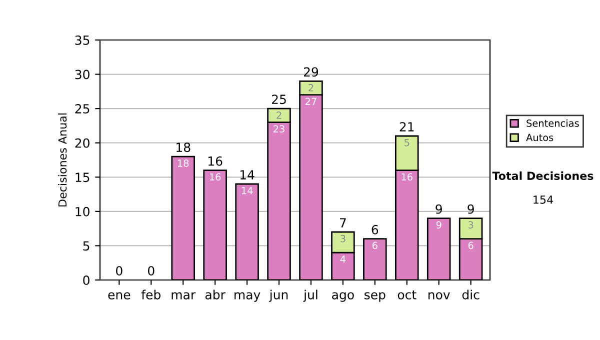 This screenshot has height=340, width=600. I want to click on x-tick-label: dic, so click(471, 295).